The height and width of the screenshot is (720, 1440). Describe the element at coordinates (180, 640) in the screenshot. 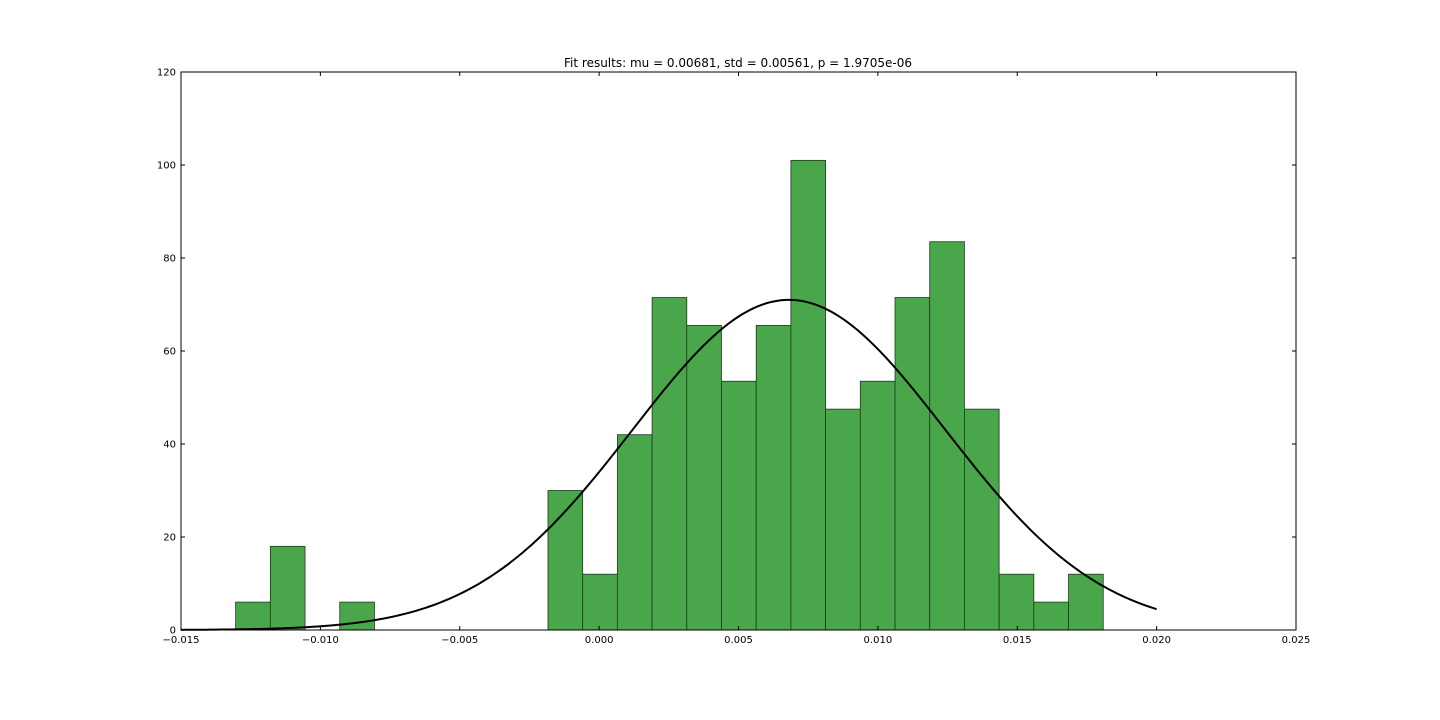

I see `x-tick-label: −0.015` at that location.